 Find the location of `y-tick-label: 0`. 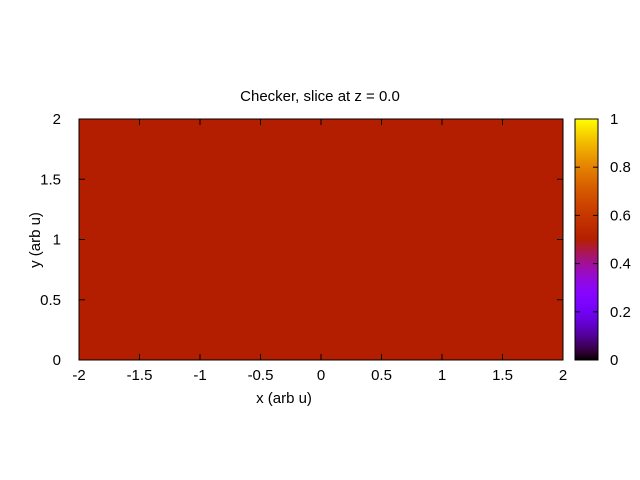

y-tick-label: 0 is located at coordinates (57, 360).